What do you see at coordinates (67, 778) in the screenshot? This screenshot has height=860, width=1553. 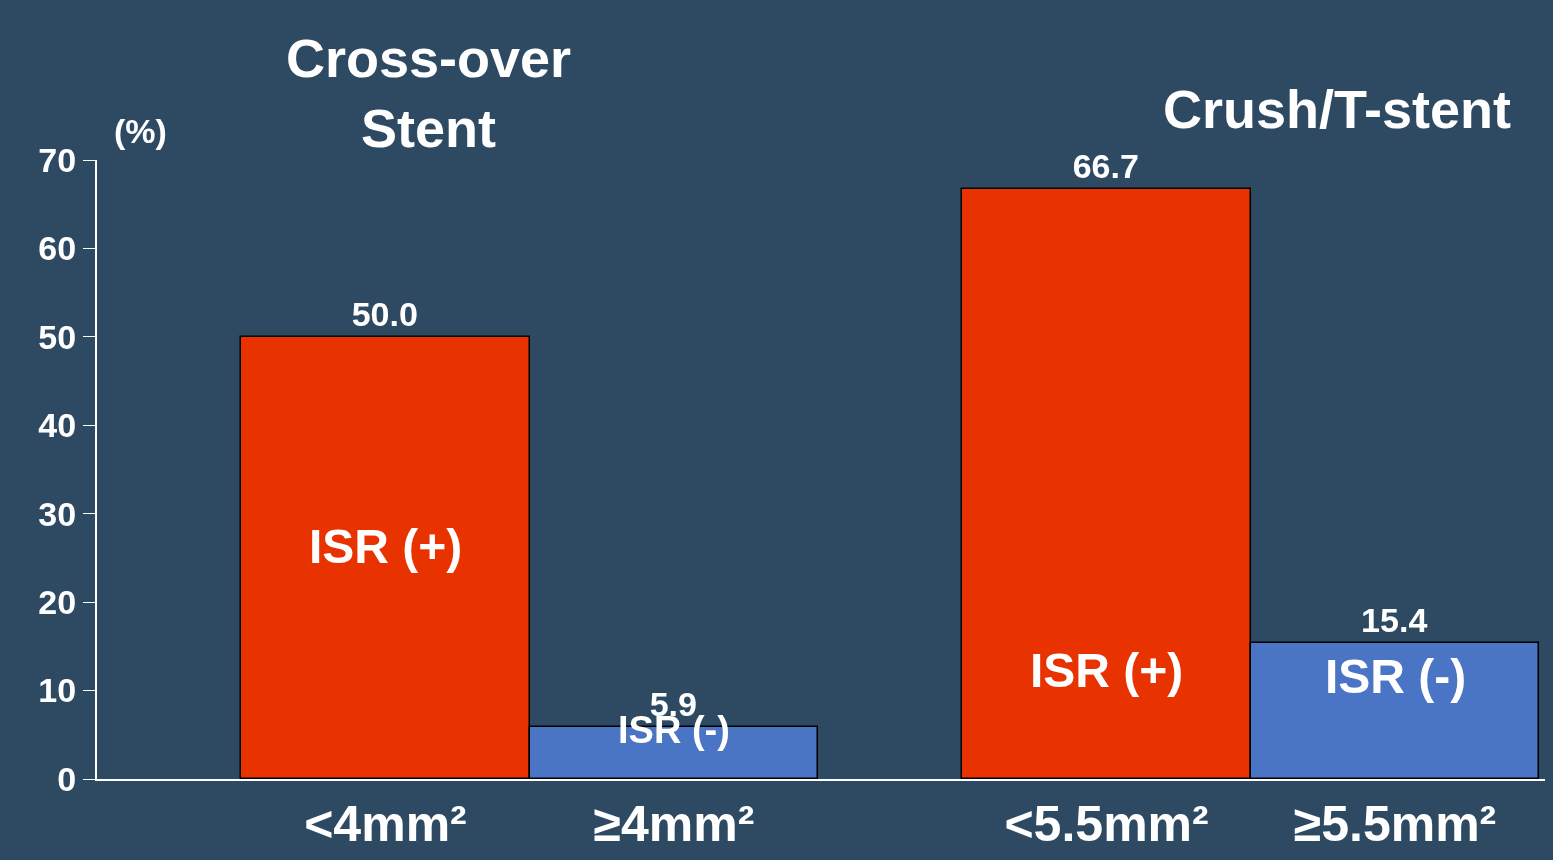 I see `y-tick-label: 0` at bounding box center [67, 778].